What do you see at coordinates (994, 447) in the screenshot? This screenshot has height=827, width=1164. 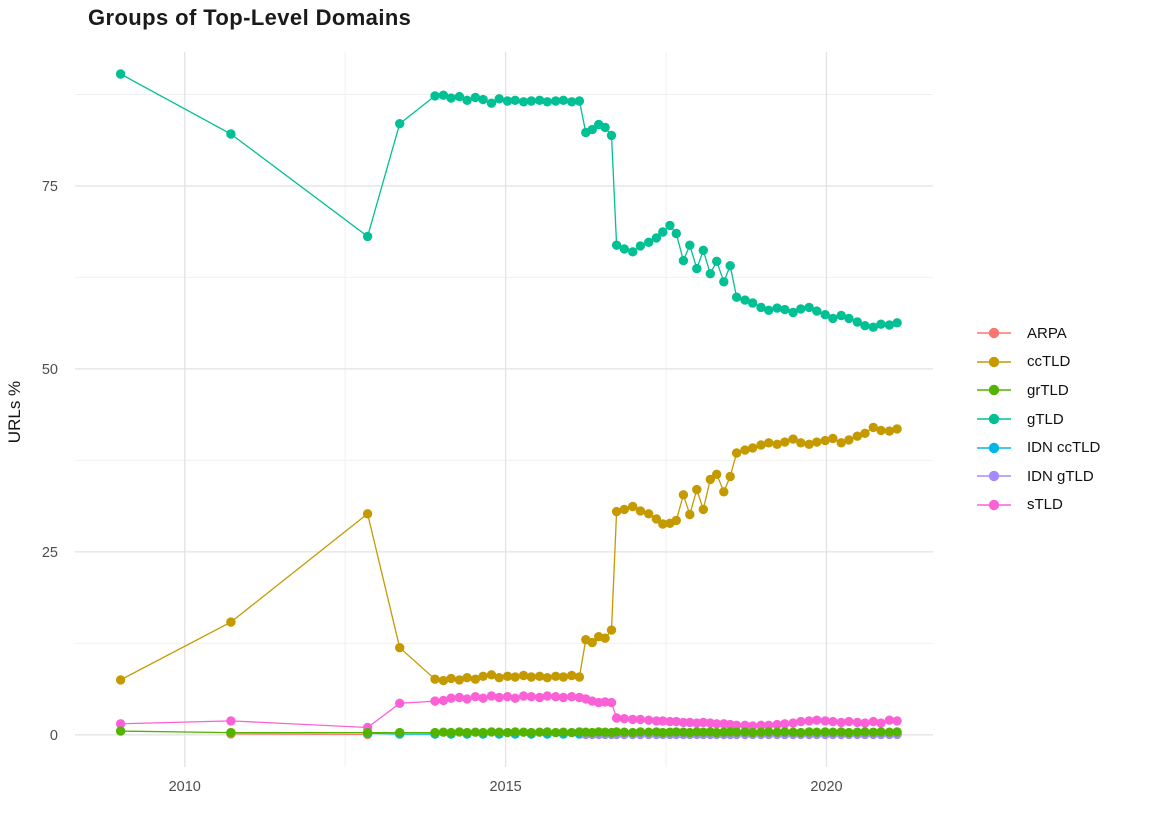 I see `idn-cctld-legend-marker-icon` at bounding box center [994, 447].